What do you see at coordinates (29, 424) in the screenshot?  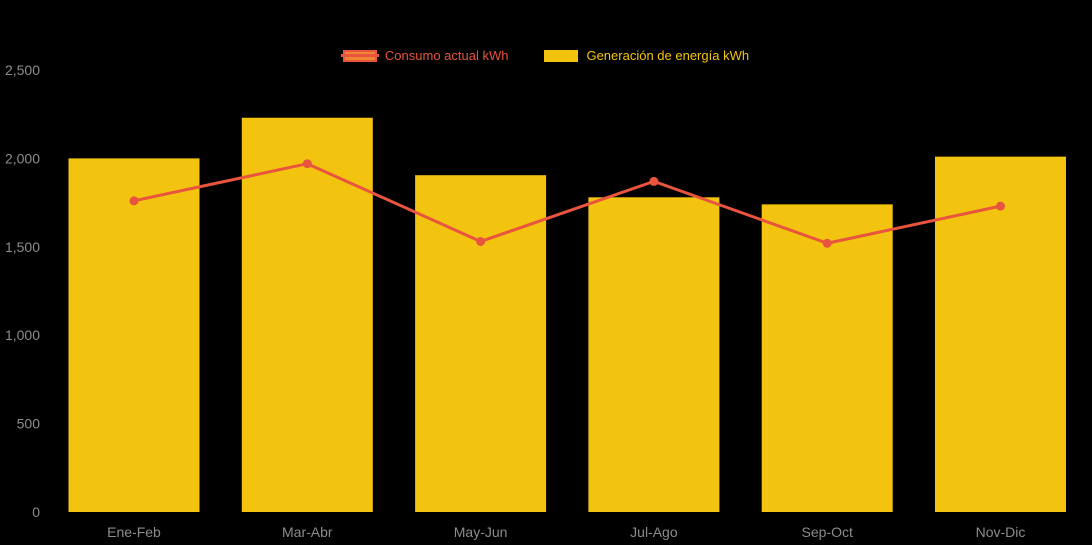 I see `y-axis-tick-label: 500` at bounding box center [29, 424].